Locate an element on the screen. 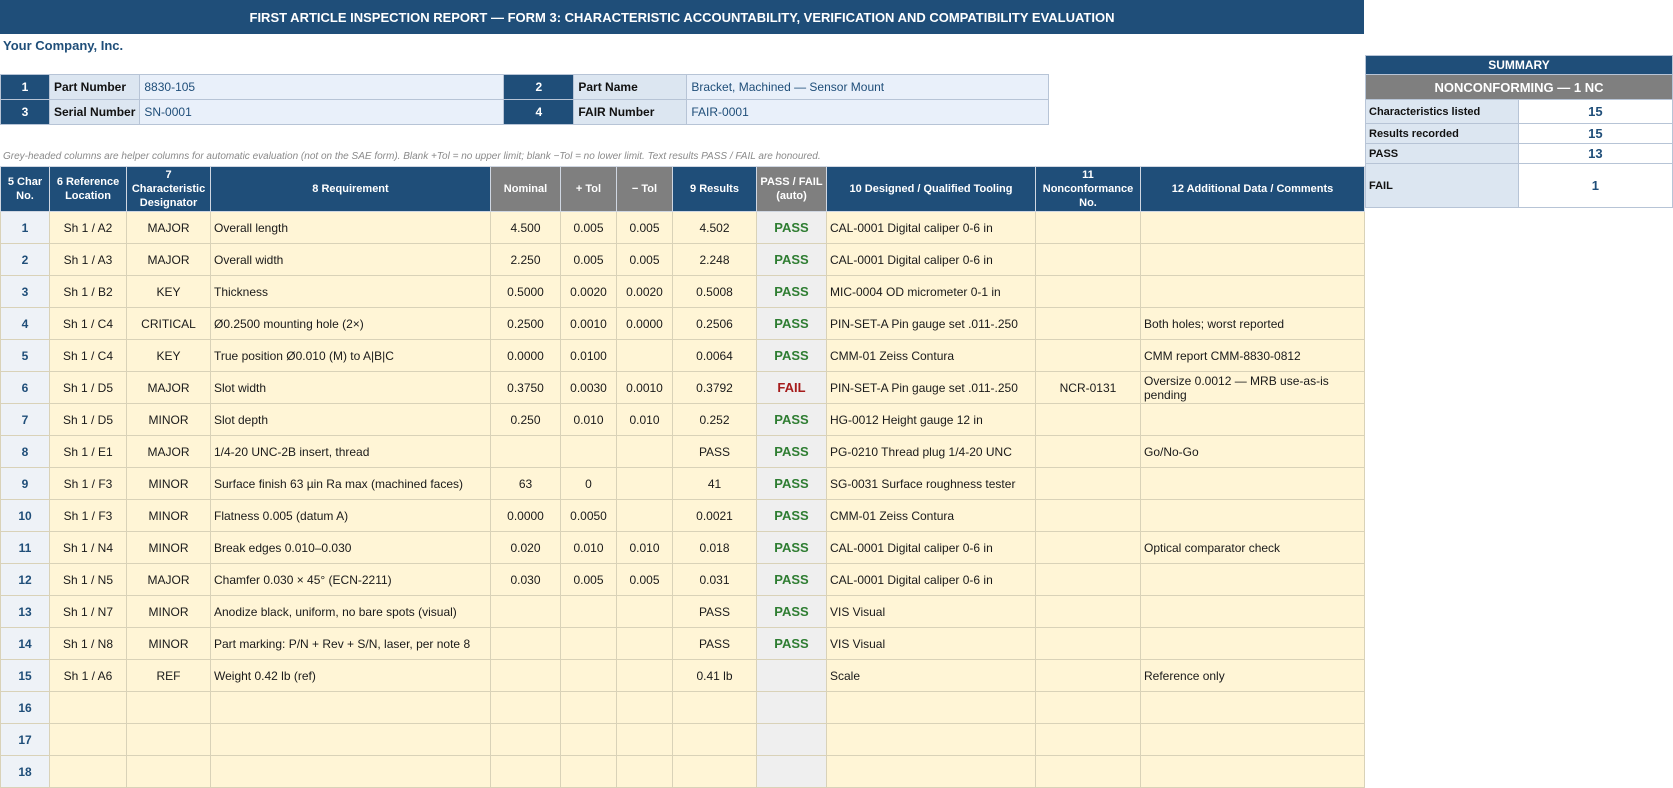 The height and width of the screenshot is (788, 1673). requirement-cell: True position Ø0.010 (M) to A|B|C is located at coordinates (350, 355).